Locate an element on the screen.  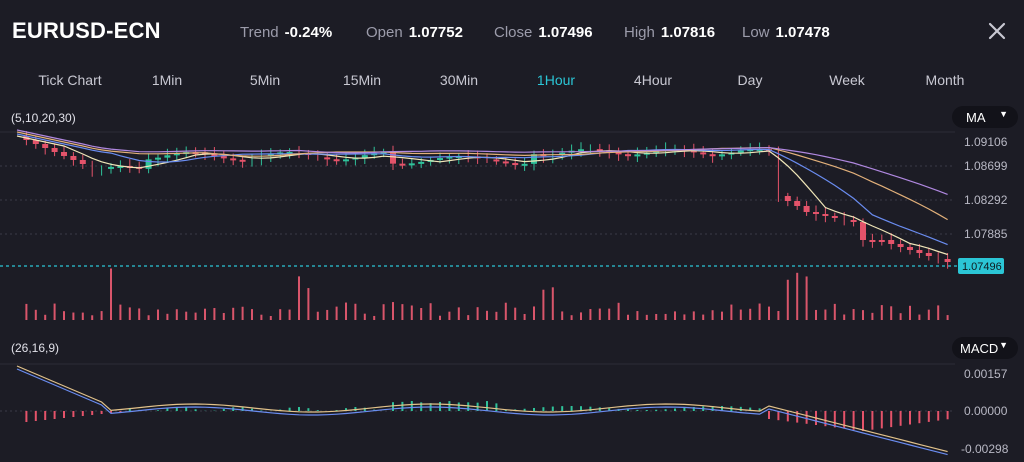
ma-indicator-select: MA ▼ is located at coordinates (985, 117).